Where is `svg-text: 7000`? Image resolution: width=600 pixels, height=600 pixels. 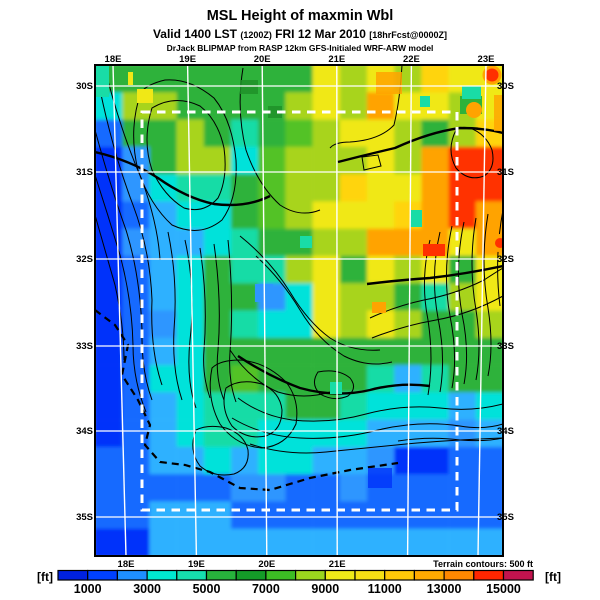 svg-text: 7000 is located at coordinates (266, 589).